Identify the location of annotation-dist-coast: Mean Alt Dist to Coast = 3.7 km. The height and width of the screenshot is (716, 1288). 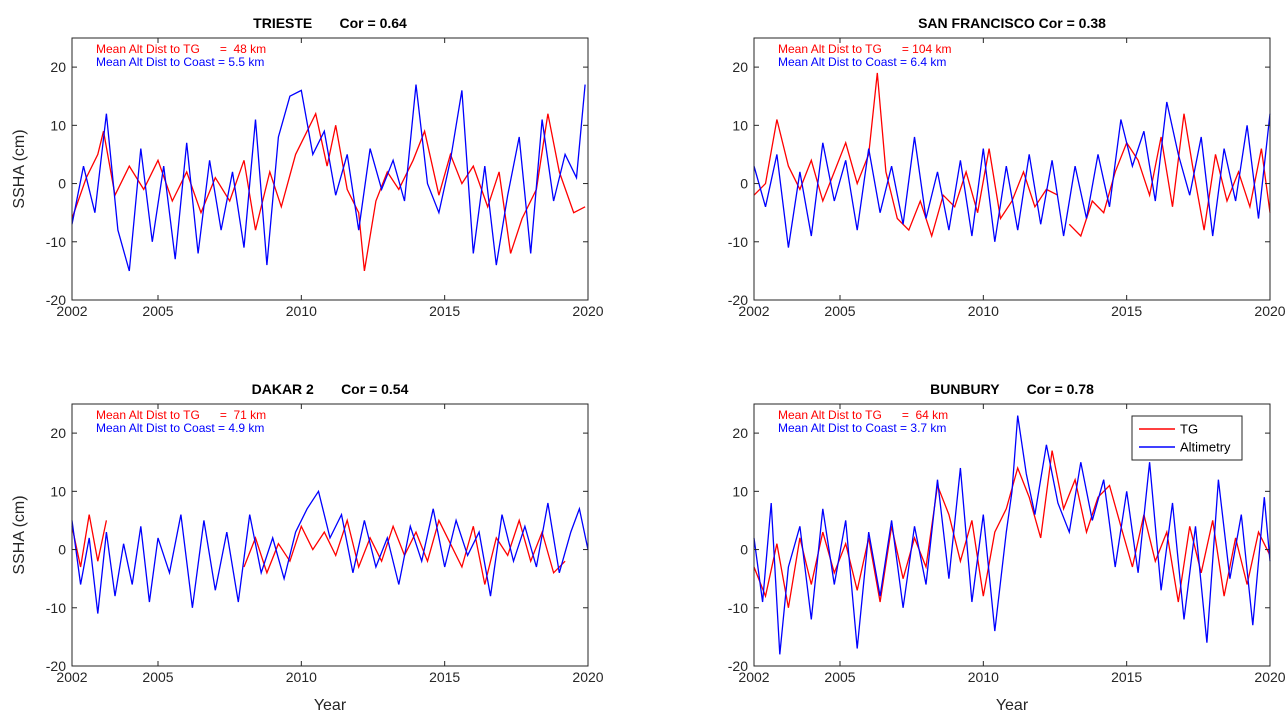
(862, 428).